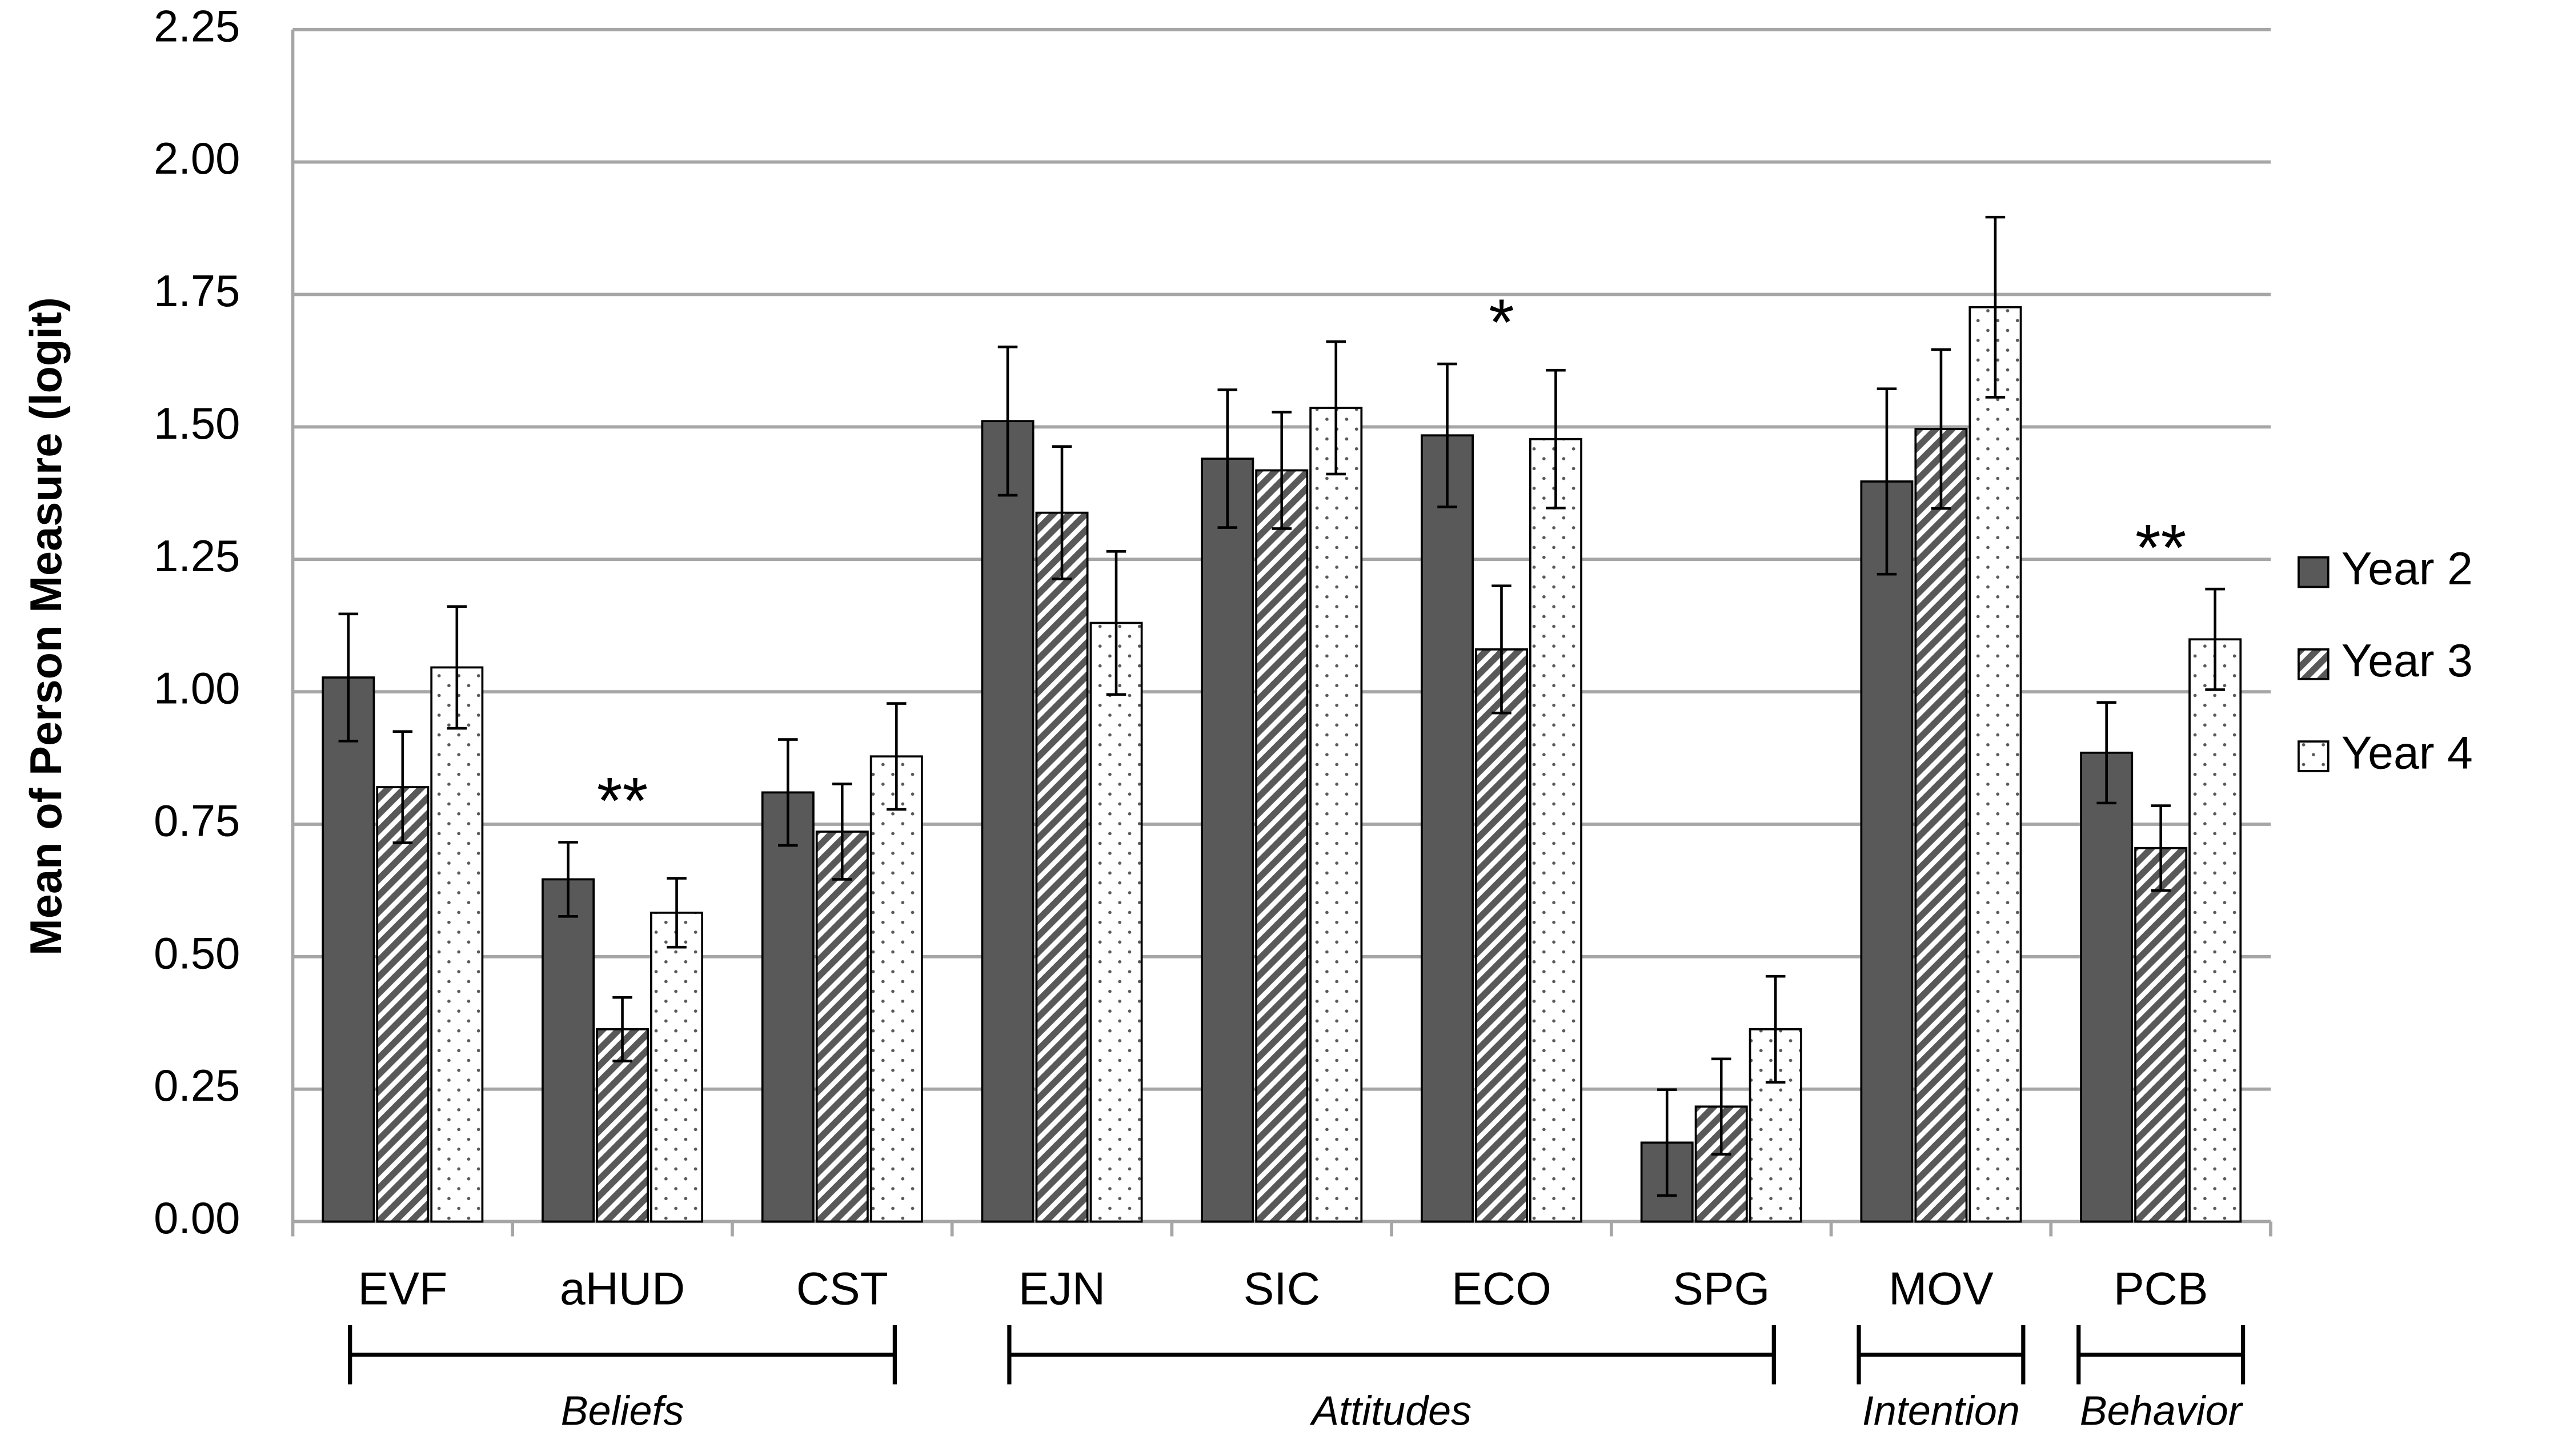 The height and width of the screenshot is (1456, 2570). I want to click on x-tick-label: EVF, so click(402, 1289).